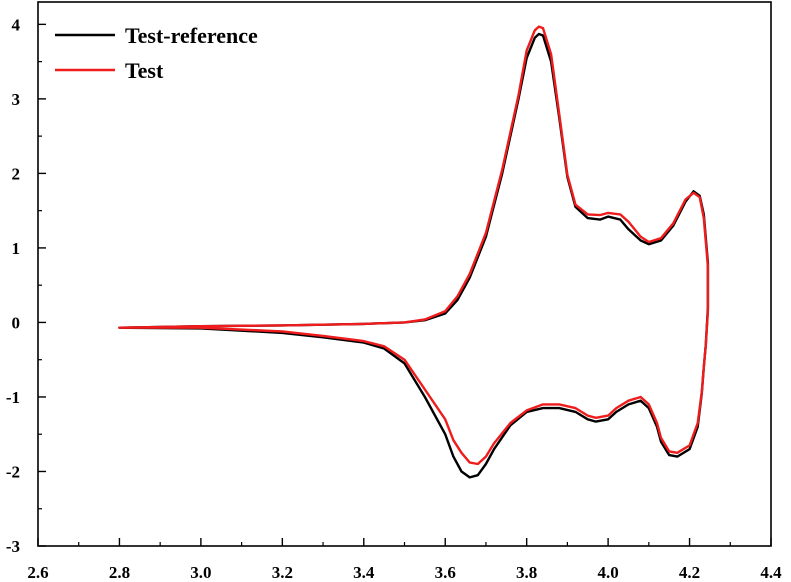 Image resolution: width=791 pixels, height=582 pixels. What do you see at coordinates (404, 560) in the screenshot?
I see `x-axis: 2.6 2.8 3.0 3.2 3.4 3.6 3.8 4.0 4.2 4.4` at bounding box center [404, 560].